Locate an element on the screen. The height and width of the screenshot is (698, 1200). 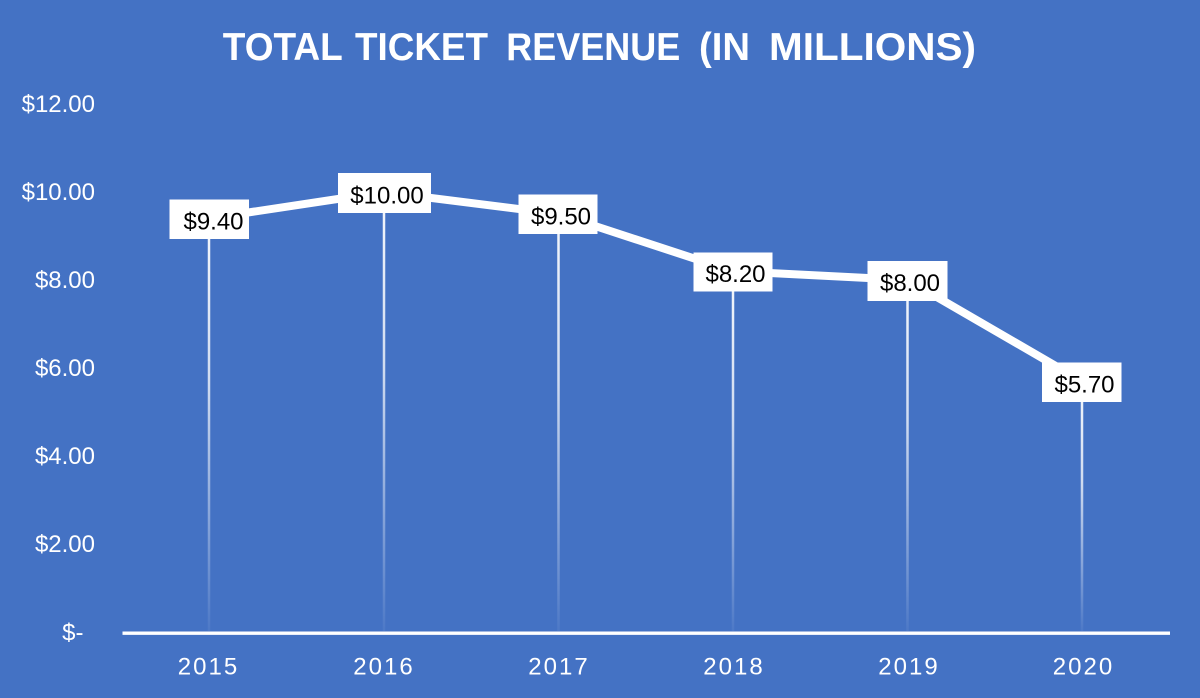
svg-text: $6.00 is located at coordinates (65, 368).